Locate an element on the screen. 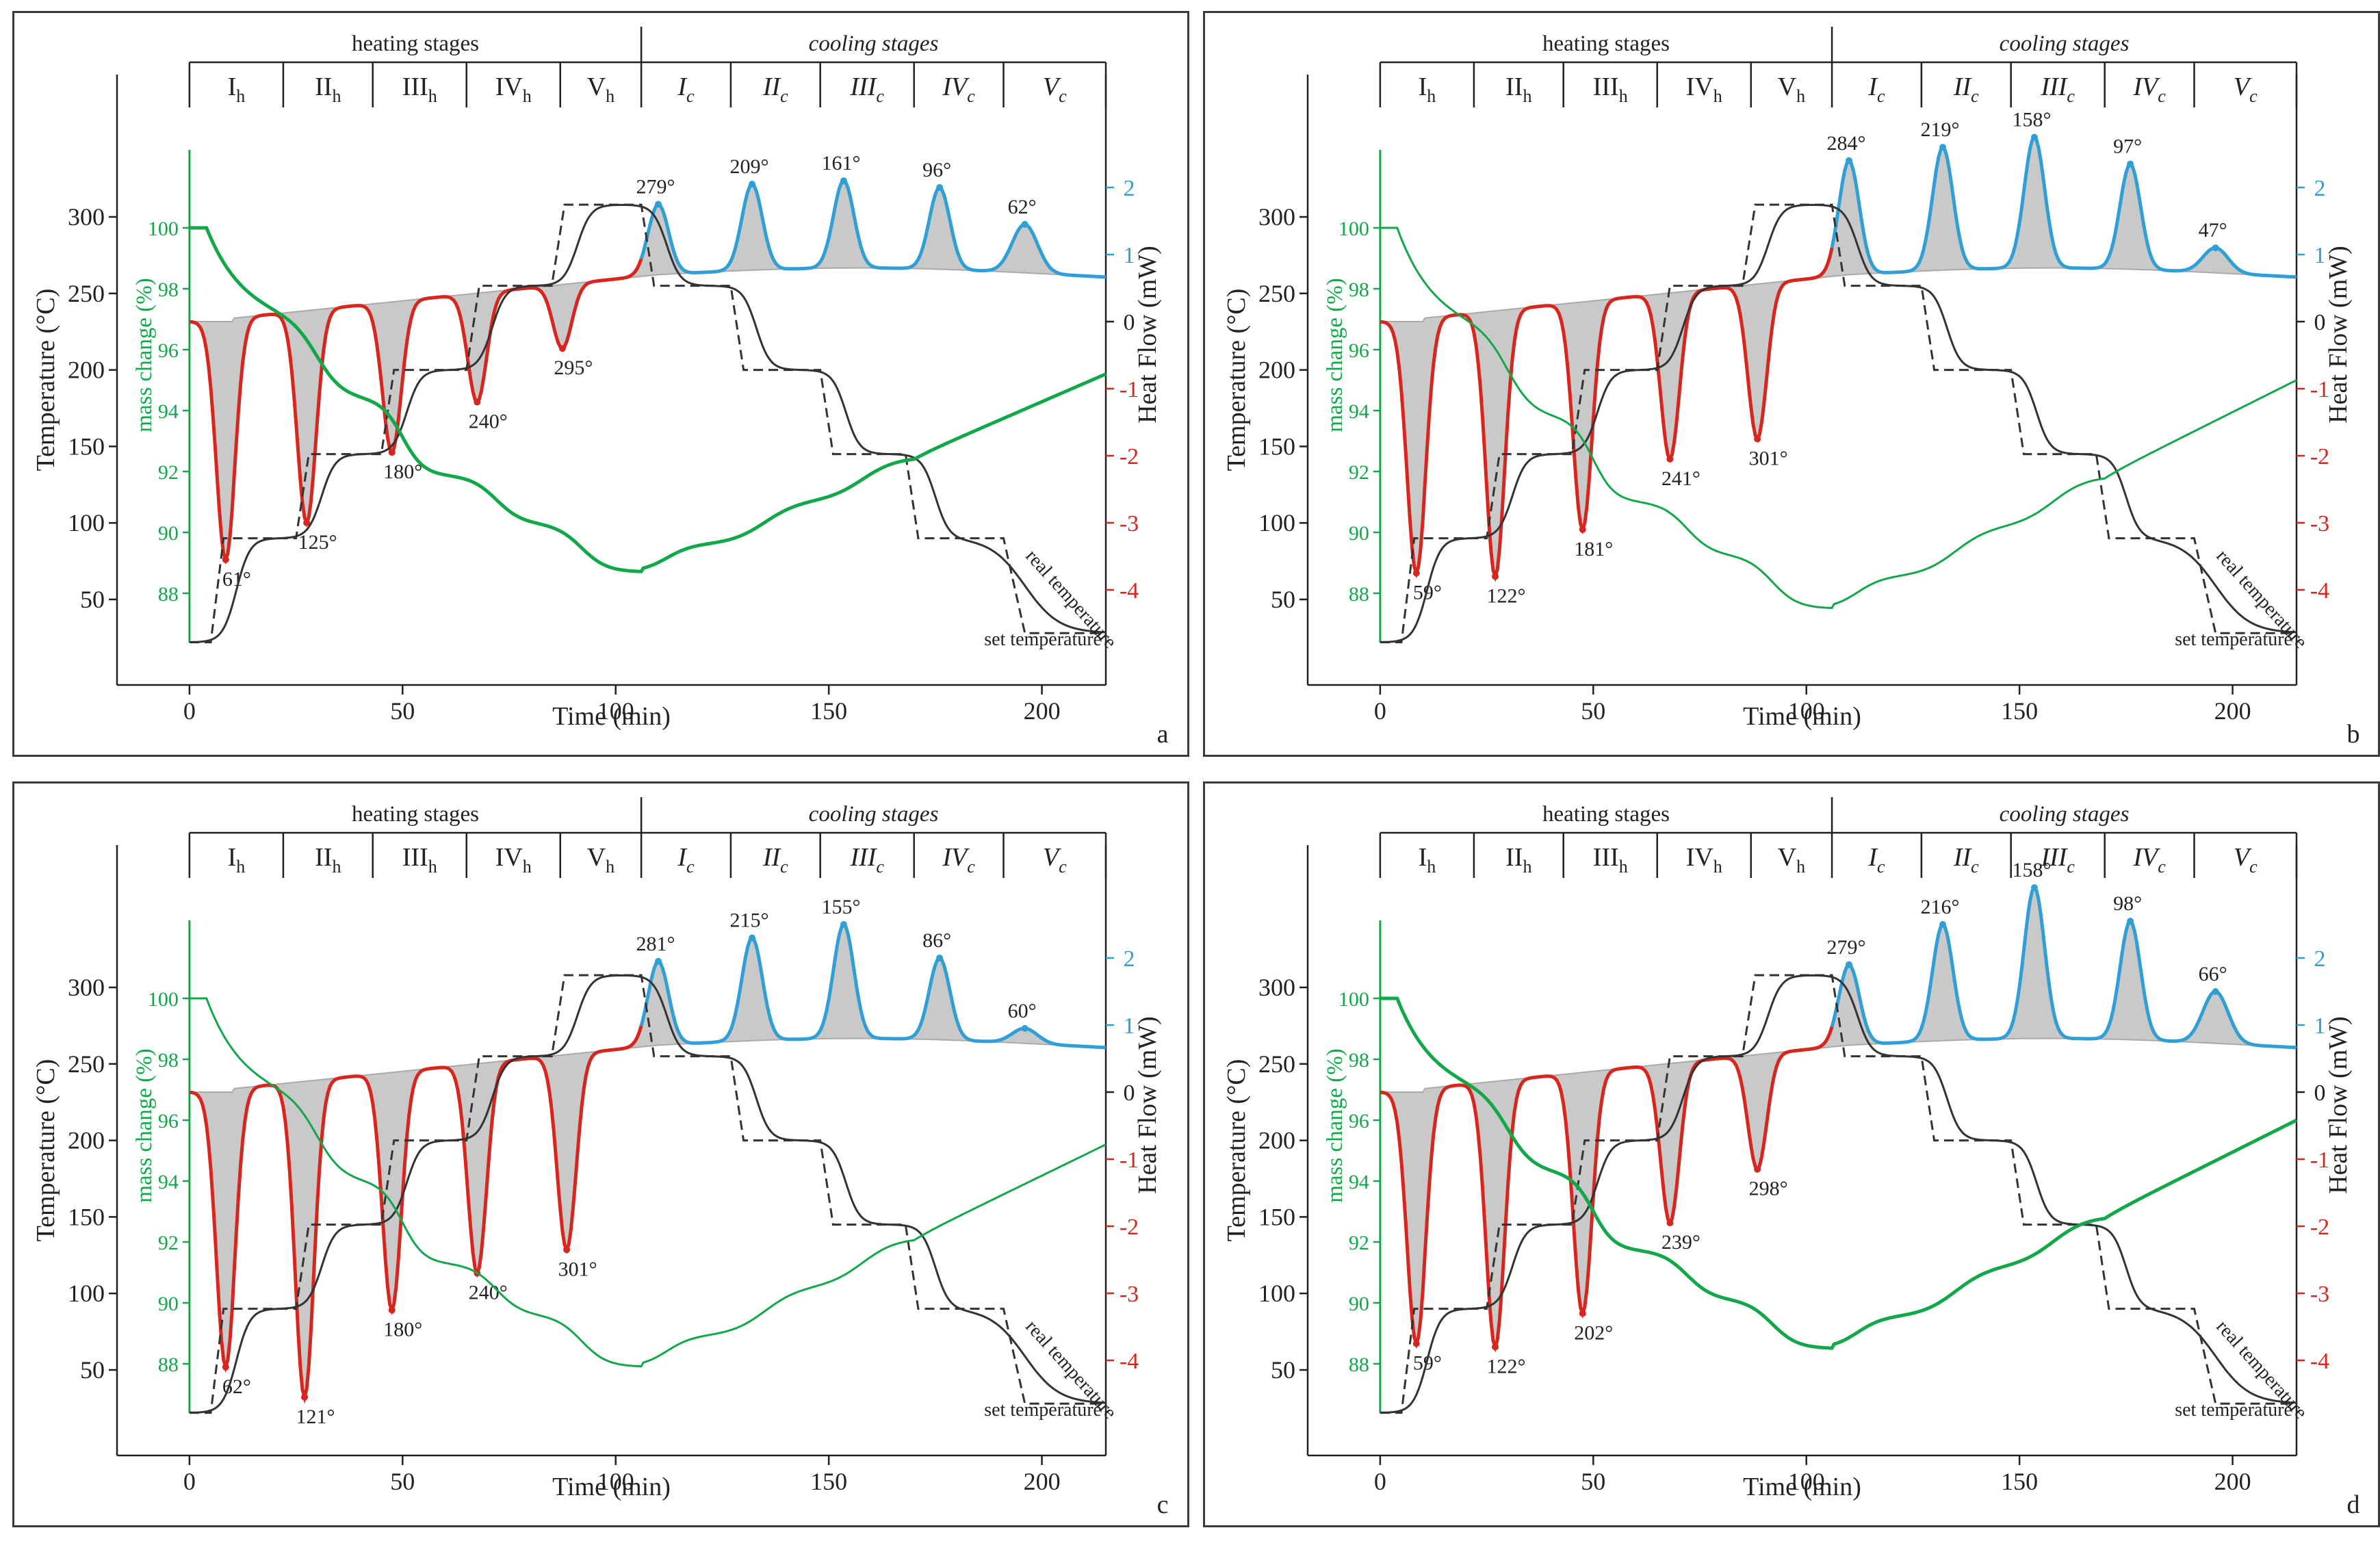 Image resolution: width=2380 pixels, height=1541 pixels. x-tick-label: 0 is located at coordinates (1380, 1482).